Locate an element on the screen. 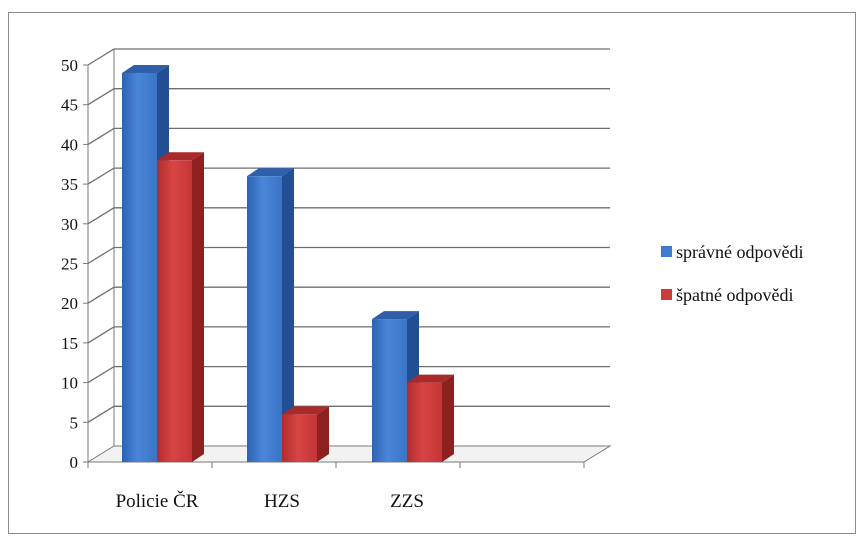 This screenshot has width=860, height=538. y-axis-ticks: 0 5 10 15 20 25 30 35 40 45 50 is located at coordinates (74, 264).